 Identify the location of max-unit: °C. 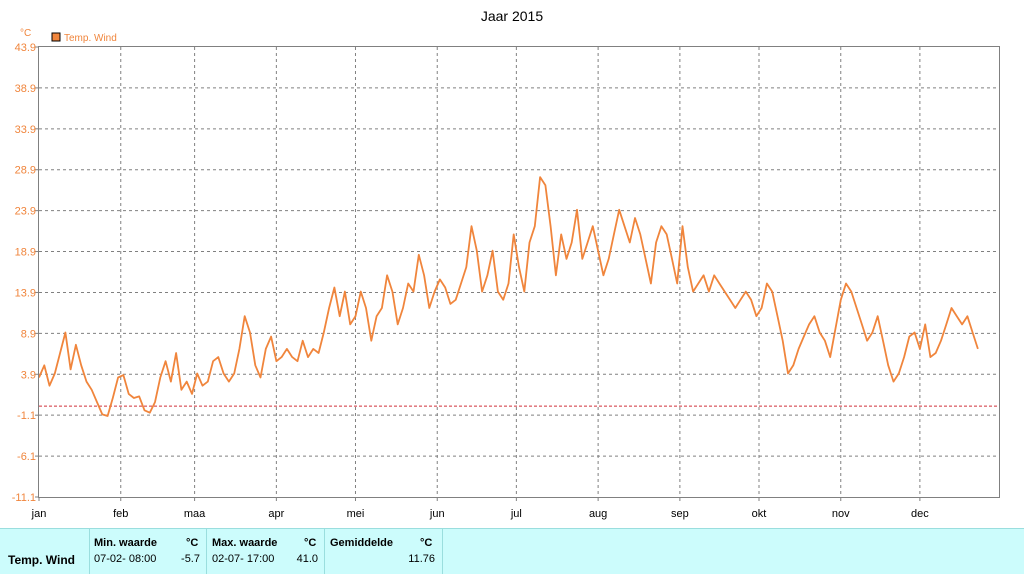
(310, 543).